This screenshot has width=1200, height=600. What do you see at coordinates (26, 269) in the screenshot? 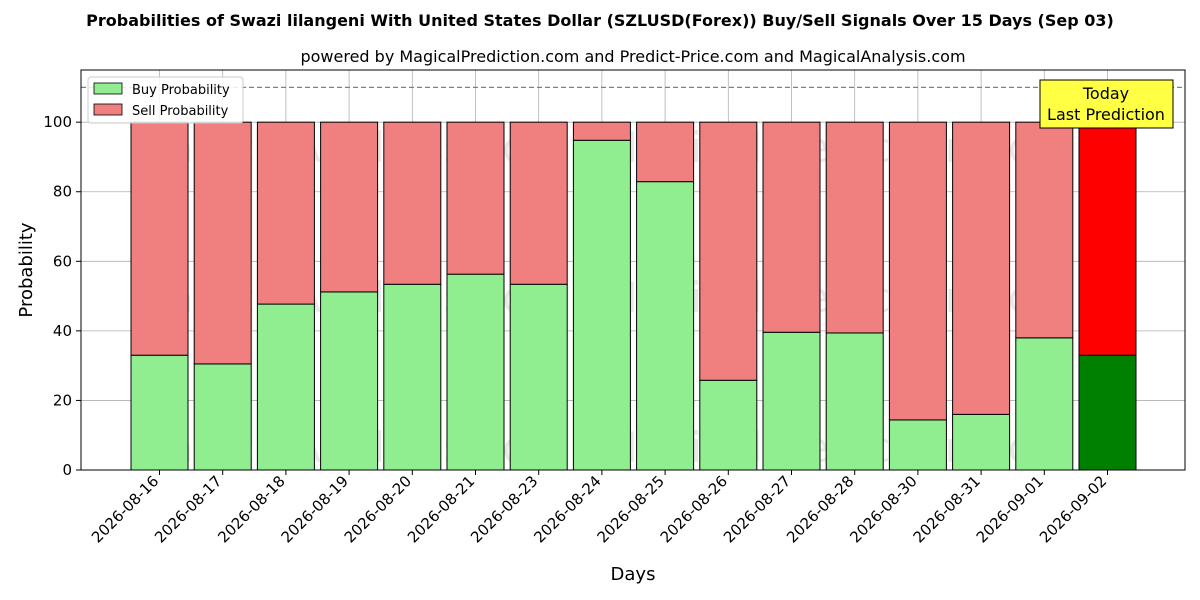
I see `y-axis-label: Probability` at bounding box center [26, 269].